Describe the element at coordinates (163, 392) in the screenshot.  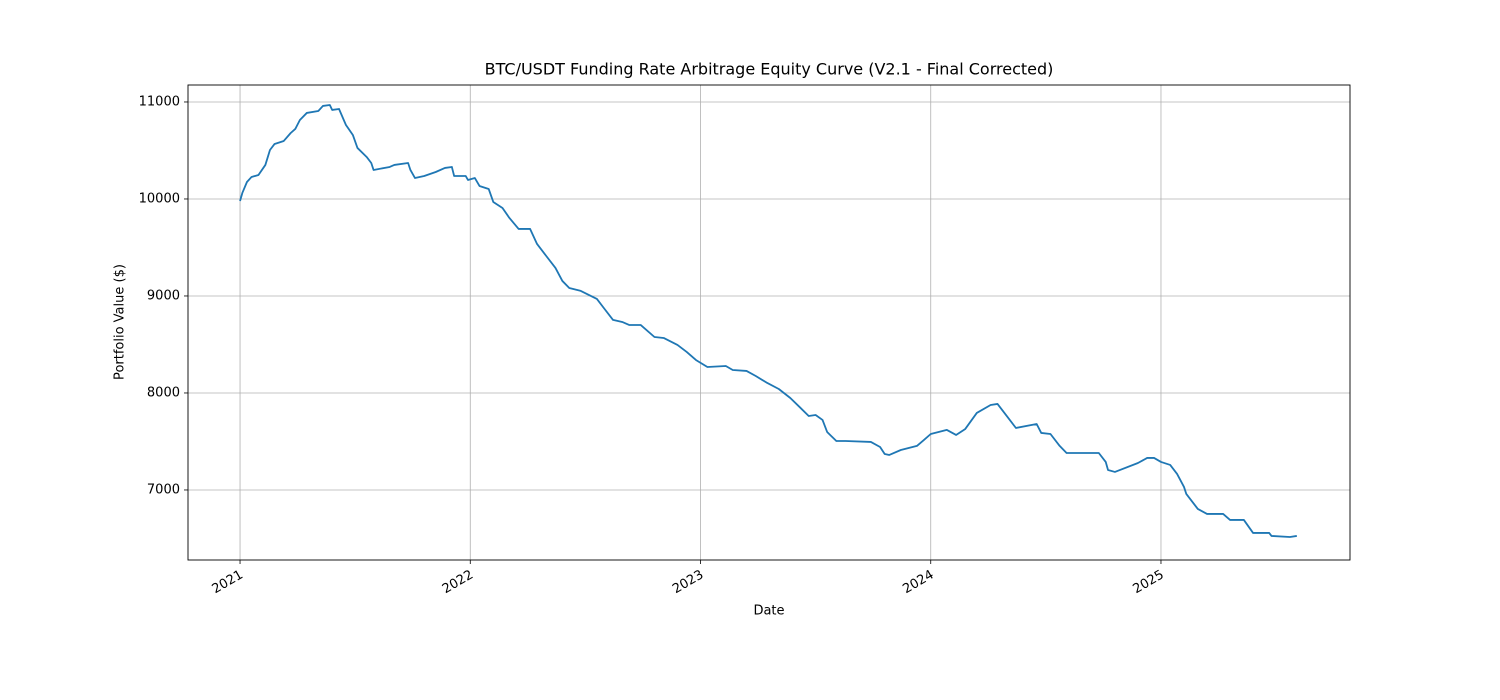
I see `y-tick-label: 8000` at that location.